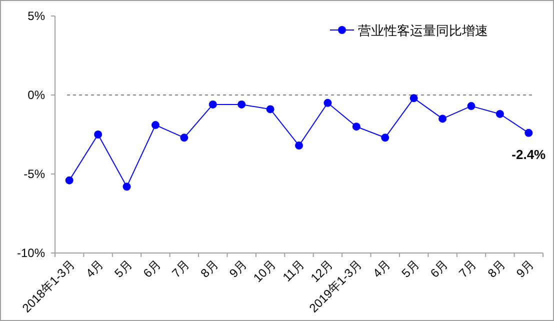 The image size is (554, 321). What do you see at coordinates (37, 95) in the screenshot?
I see `y-tick-label: 0%` at bounding box center [37, 95].